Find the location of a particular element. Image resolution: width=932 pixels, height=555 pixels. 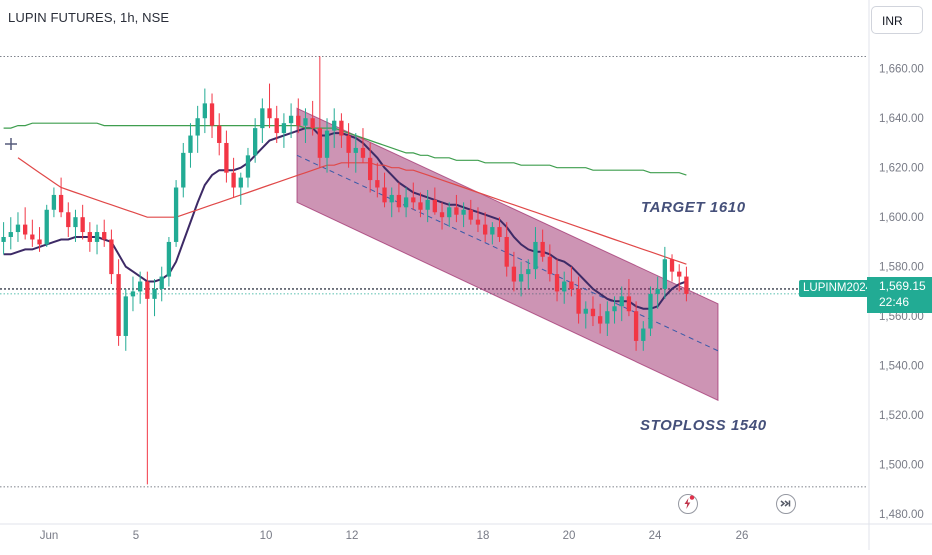

replay-forward-icon is located at coordinates (786, 504).